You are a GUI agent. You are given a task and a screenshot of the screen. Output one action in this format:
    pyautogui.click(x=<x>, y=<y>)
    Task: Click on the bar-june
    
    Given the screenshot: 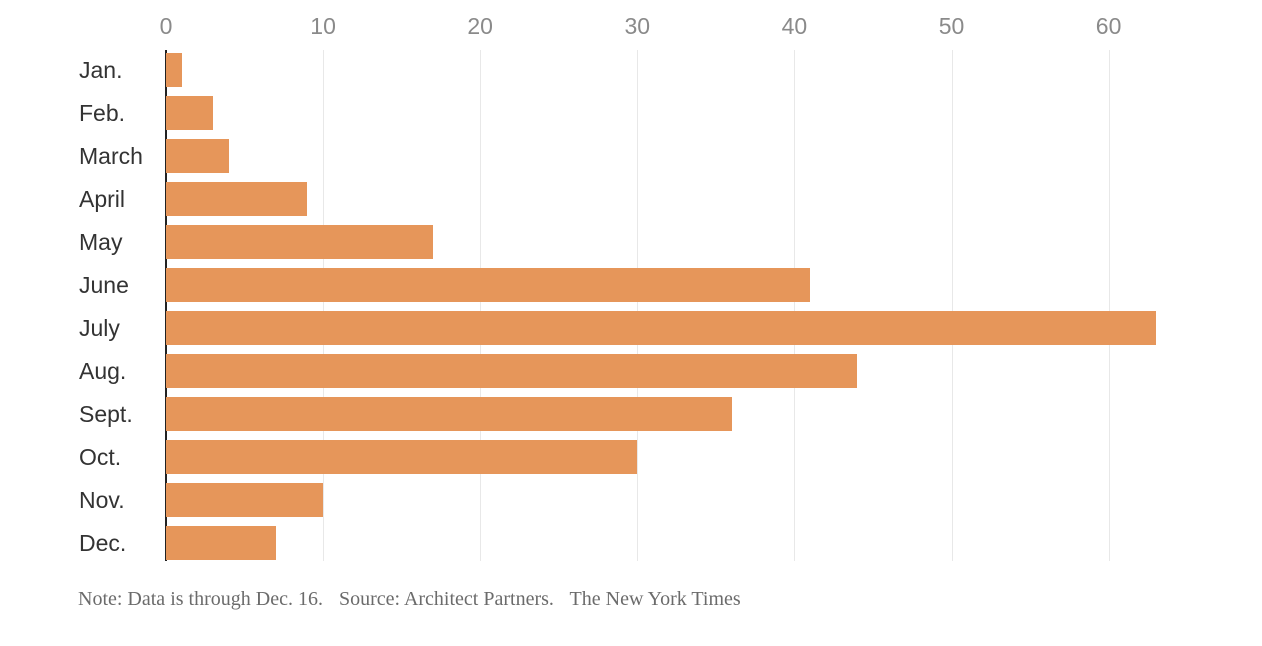 What is the action you would take?
    pyautogui.click(x=488, y=285)
    